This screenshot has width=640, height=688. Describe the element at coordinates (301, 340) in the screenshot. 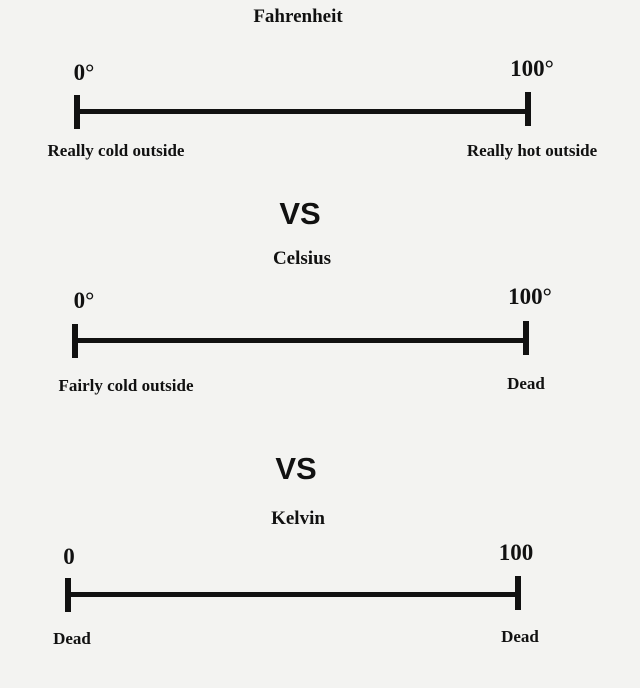

I see `celsius-scale-line` at that location.